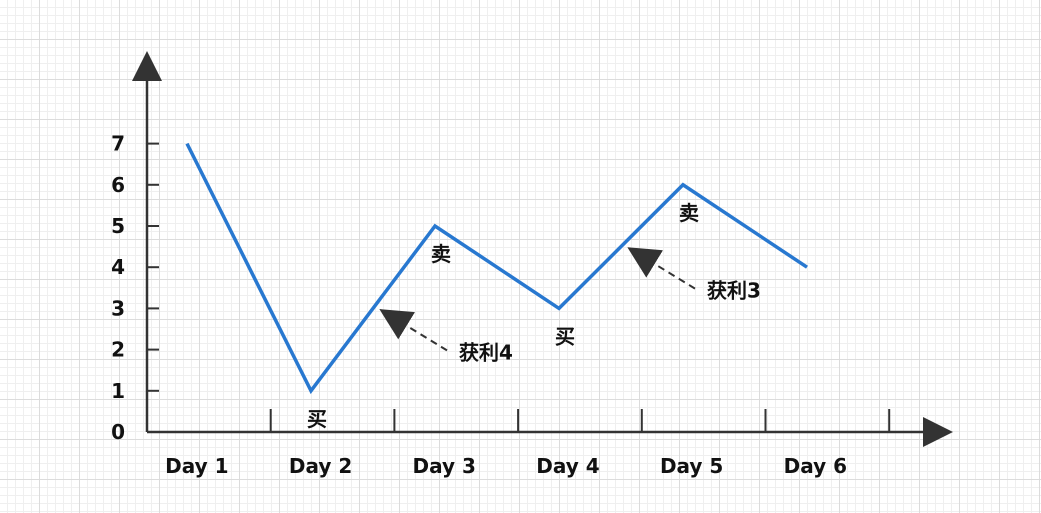 The width and height of the screenshot is (1041, 513). Describe the element at coordinates (118, 144) in the screenshot. I see `y-tick-label: 7` at that location.